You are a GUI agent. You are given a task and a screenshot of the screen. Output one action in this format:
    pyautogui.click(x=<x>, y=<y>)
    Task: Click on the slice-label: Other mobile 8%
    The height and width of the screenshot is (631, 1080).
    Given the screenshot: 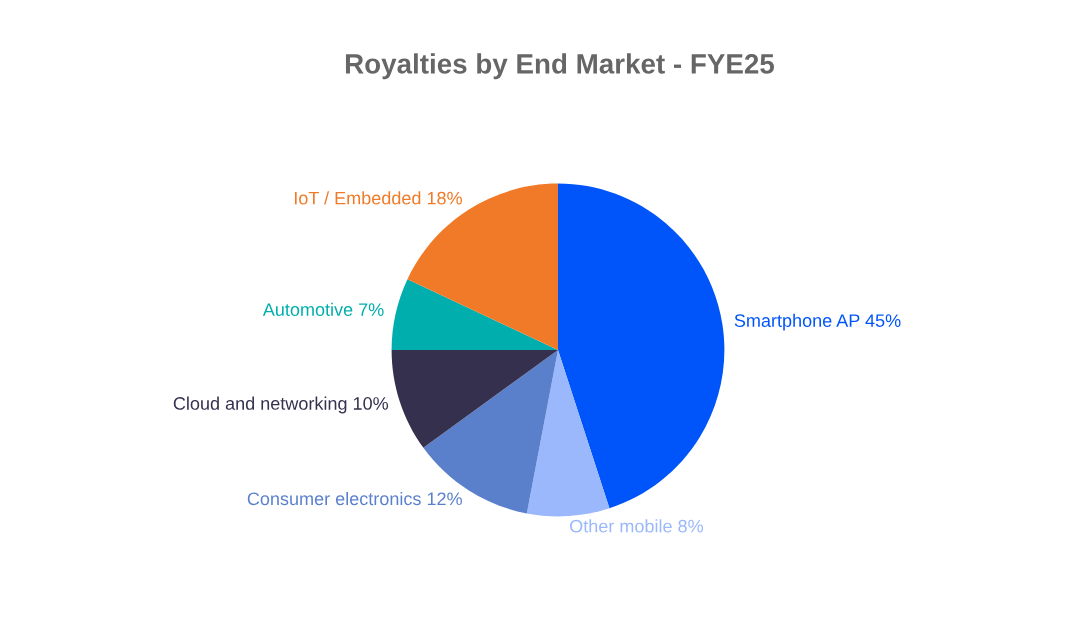 What is the action you would take?
    pyautogui.click(x=637, y=526)
    